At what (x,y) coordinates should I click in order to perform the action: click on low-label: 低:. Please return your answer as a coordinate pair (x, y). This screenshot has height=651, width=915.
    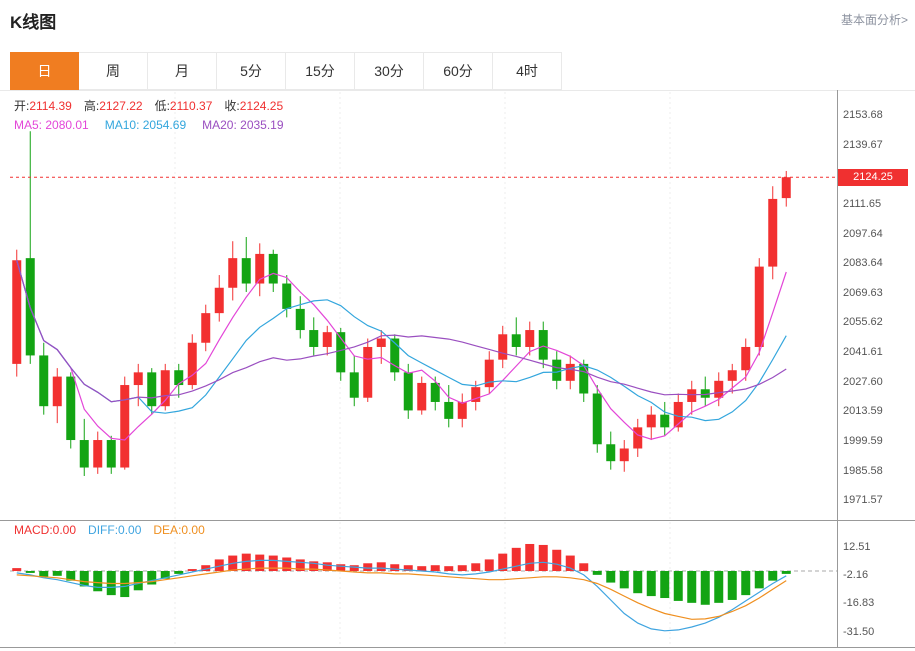
    Looking at the image, I should click on (162, 106).